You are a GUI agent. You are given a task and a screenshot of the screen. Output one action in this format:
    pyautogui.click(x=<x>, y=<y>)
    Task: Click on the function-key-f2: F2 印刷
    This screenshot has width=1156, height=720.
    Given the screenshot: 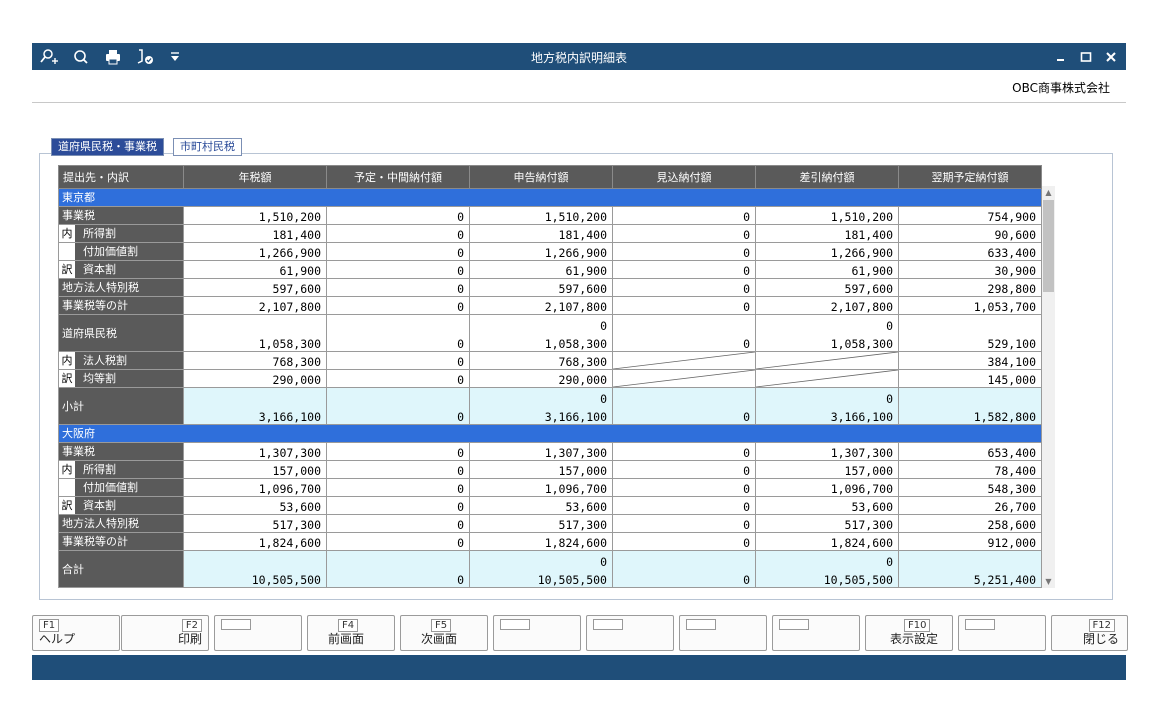 What is the action you would take?
    pyautogui.click(x=165, y=633)
    